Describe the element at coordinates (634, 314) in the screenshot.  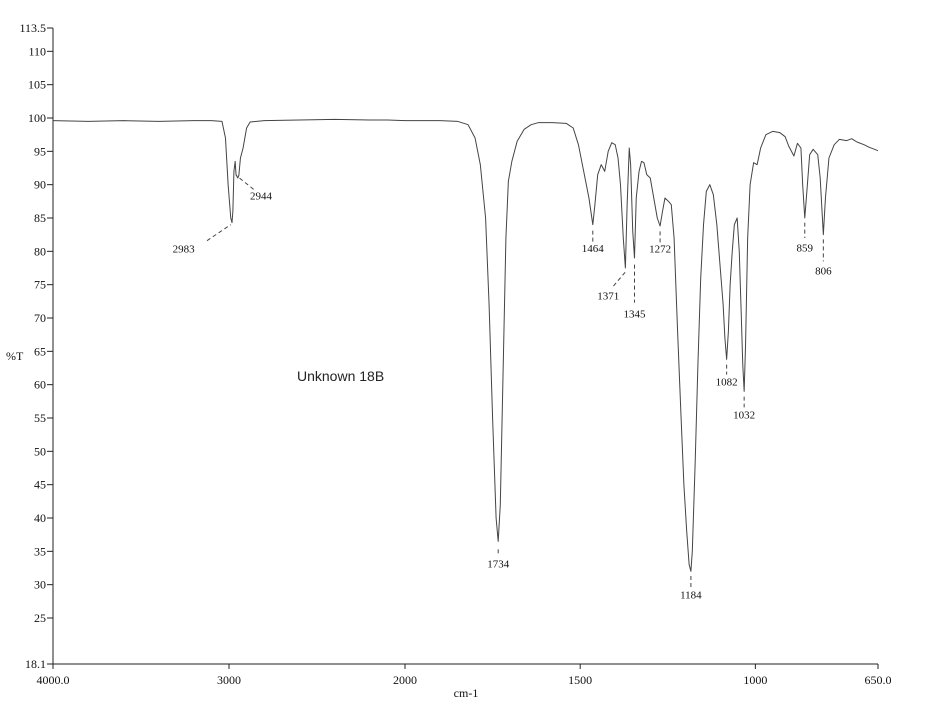
I see `peak-label: 1345` at that location.